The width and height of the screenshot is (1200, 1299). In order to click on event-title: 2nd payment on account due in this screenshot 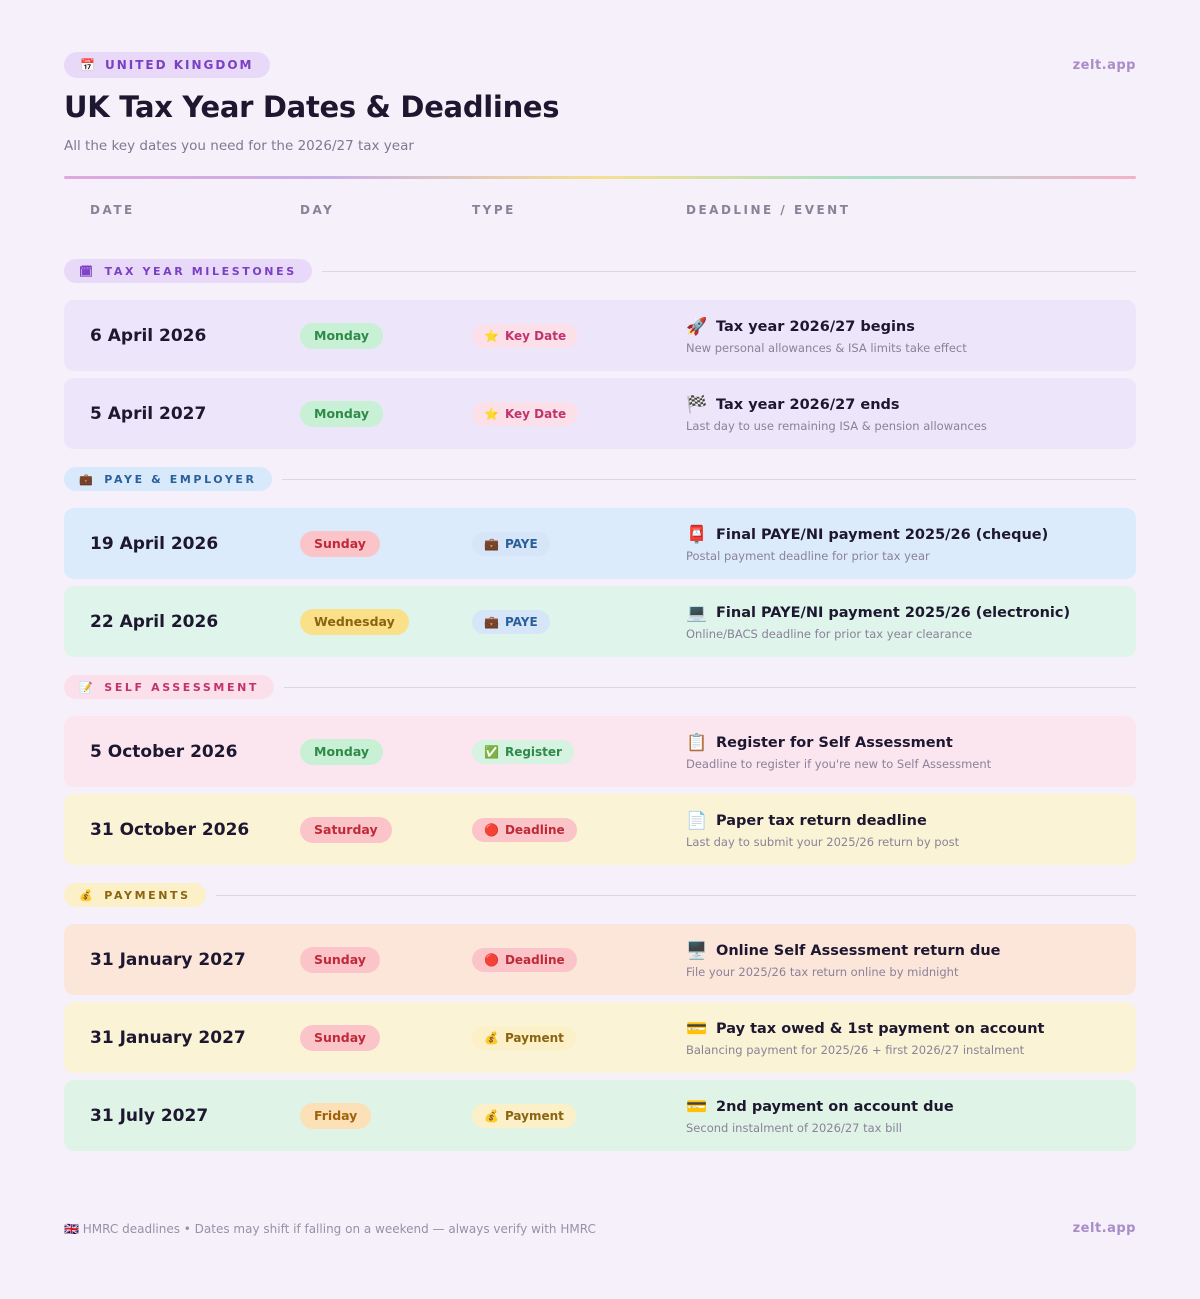, I will do `click(835, 1106)`.